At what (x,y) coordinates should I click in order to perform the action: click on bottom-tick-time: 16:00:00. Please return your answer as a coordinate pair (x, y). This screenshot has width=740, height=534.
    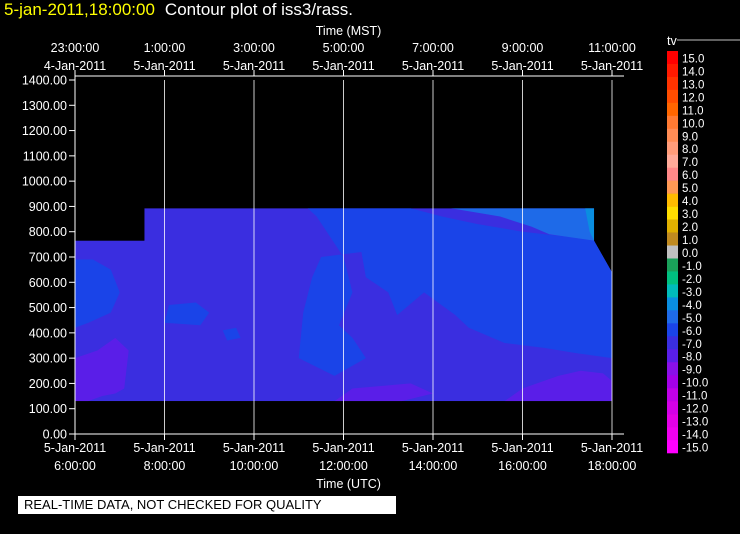
    Looking at the image, I should click on (522, 466).